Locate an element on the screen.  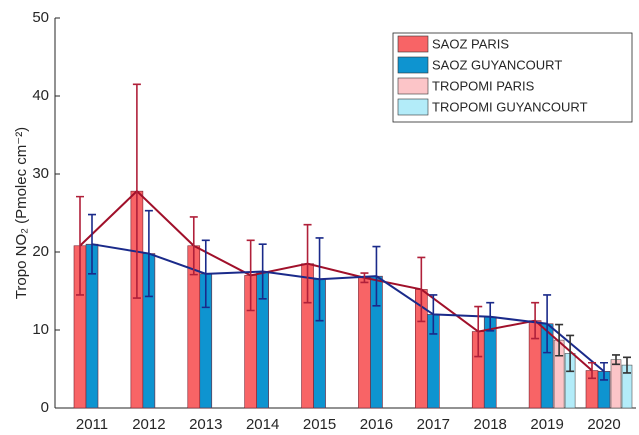
y-tick-label: 40 is located at coordinates (40, 95).